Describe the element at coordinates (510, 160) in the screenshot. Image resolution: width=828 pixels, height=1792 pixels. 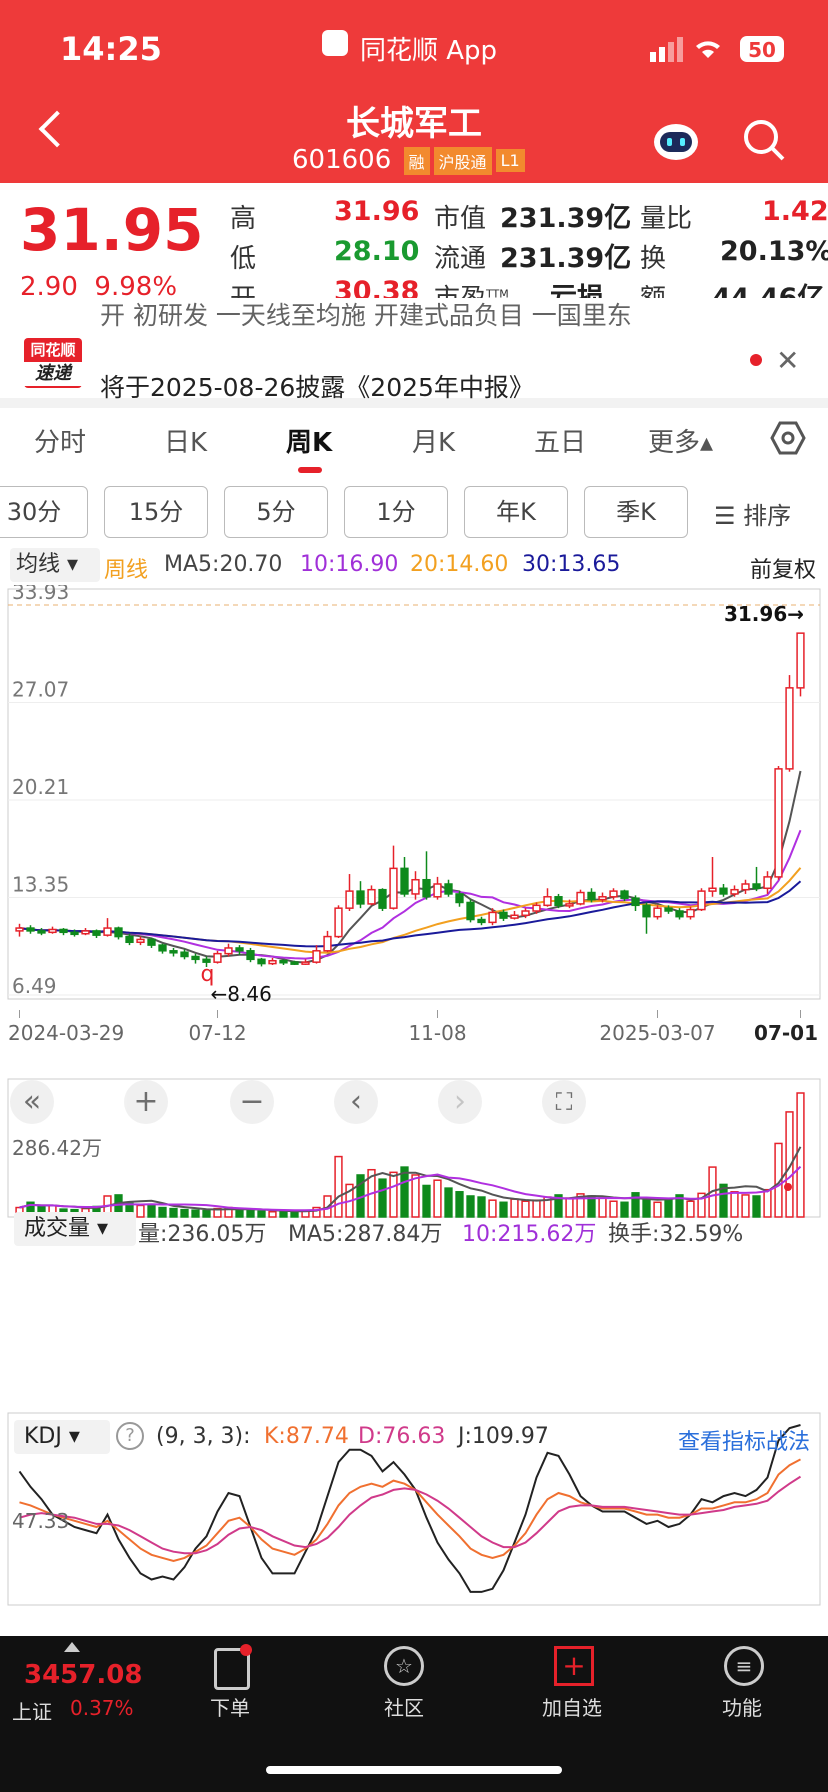
I see `tag-level: L1` at that location.